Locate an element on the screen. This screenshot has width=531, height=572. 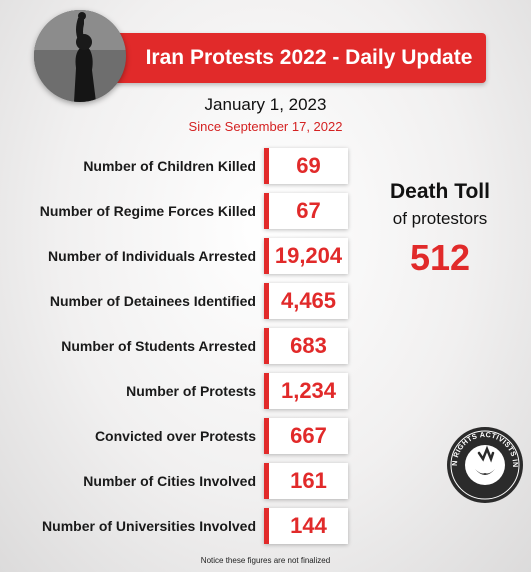
death-toll-title: Death Toll is located at coordinates (440, 191).